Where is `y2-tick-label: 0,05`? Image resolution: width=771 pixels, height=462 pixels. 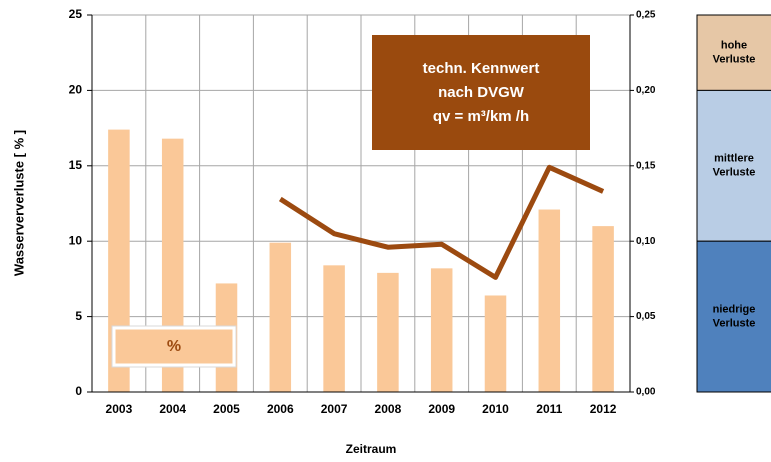 y2-tick-label: 0,05 is located at coordinates (646, 316).